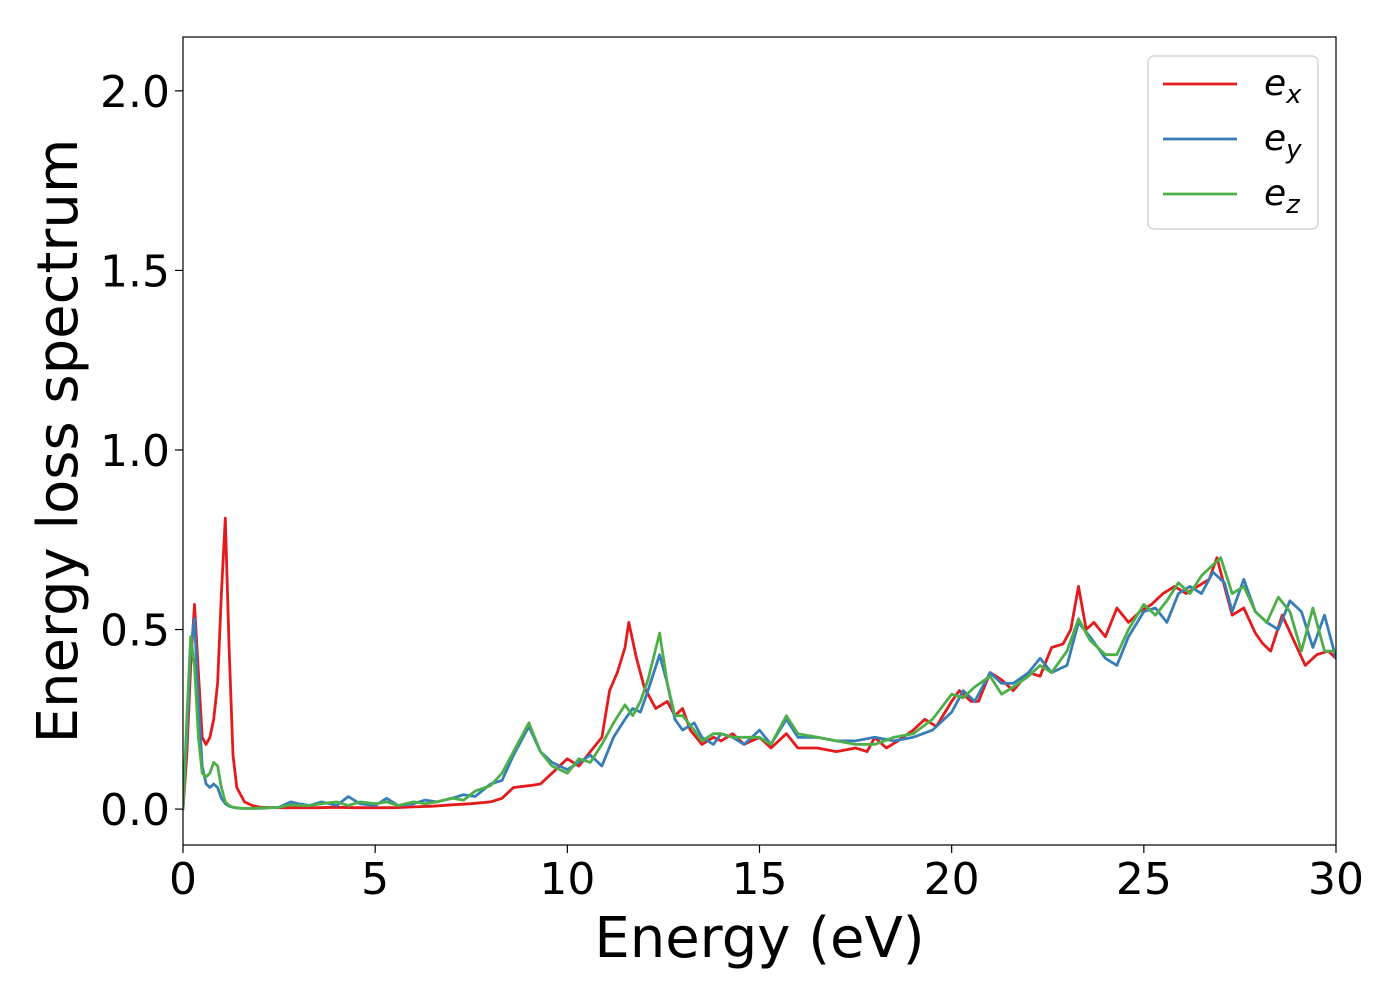  Describe the element at coordinates (1283, 141) in the screenshot. I see `legend-label-y: ey` at that location.